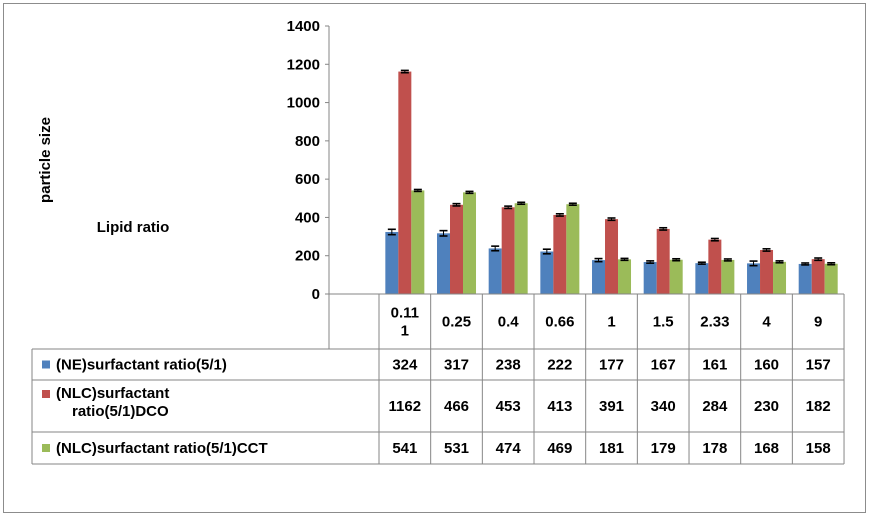 This screenshot has height=518, width=871. Describe the element at coordinates (456, 365) in the screenshot. I see `table-cell: 317` at that location.